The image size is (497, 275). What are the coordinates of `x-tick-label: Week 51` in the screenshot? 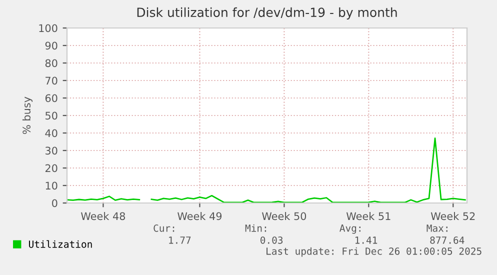 It's located at (368, 216).